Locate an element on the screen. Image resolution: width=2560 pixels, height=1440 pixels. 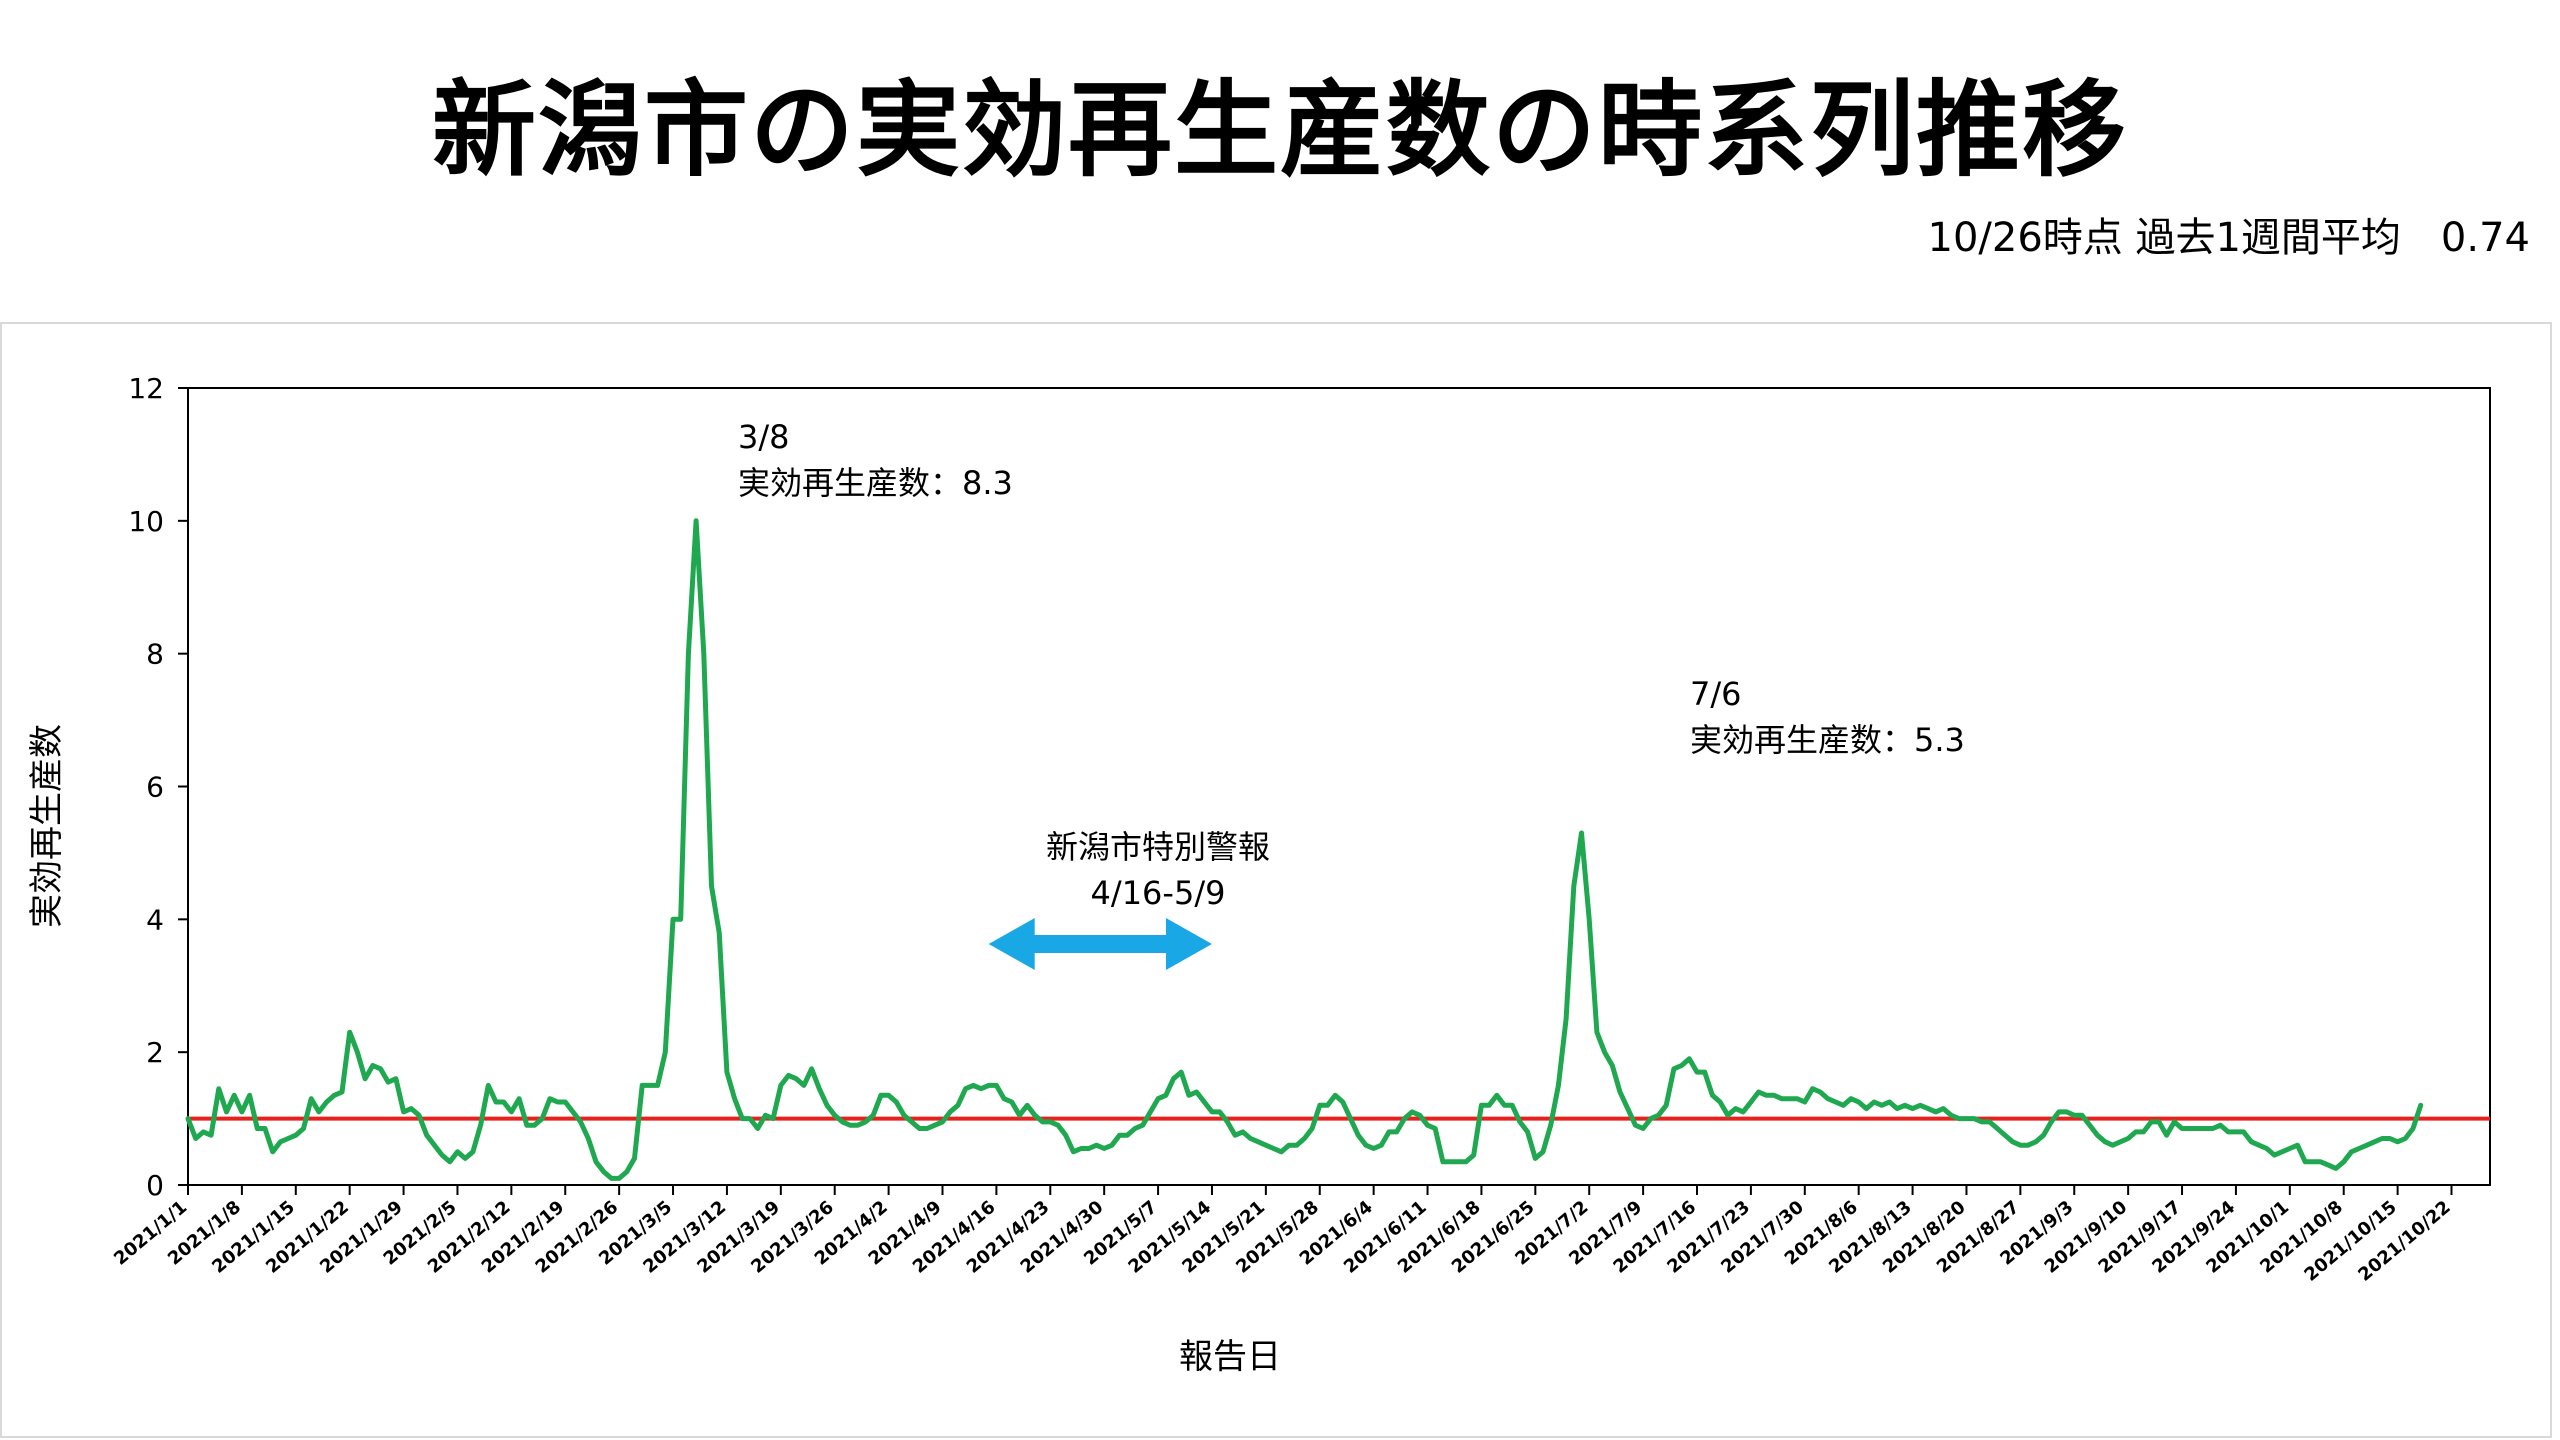
alert-period-arrow is located at coordinates (1100, 944).